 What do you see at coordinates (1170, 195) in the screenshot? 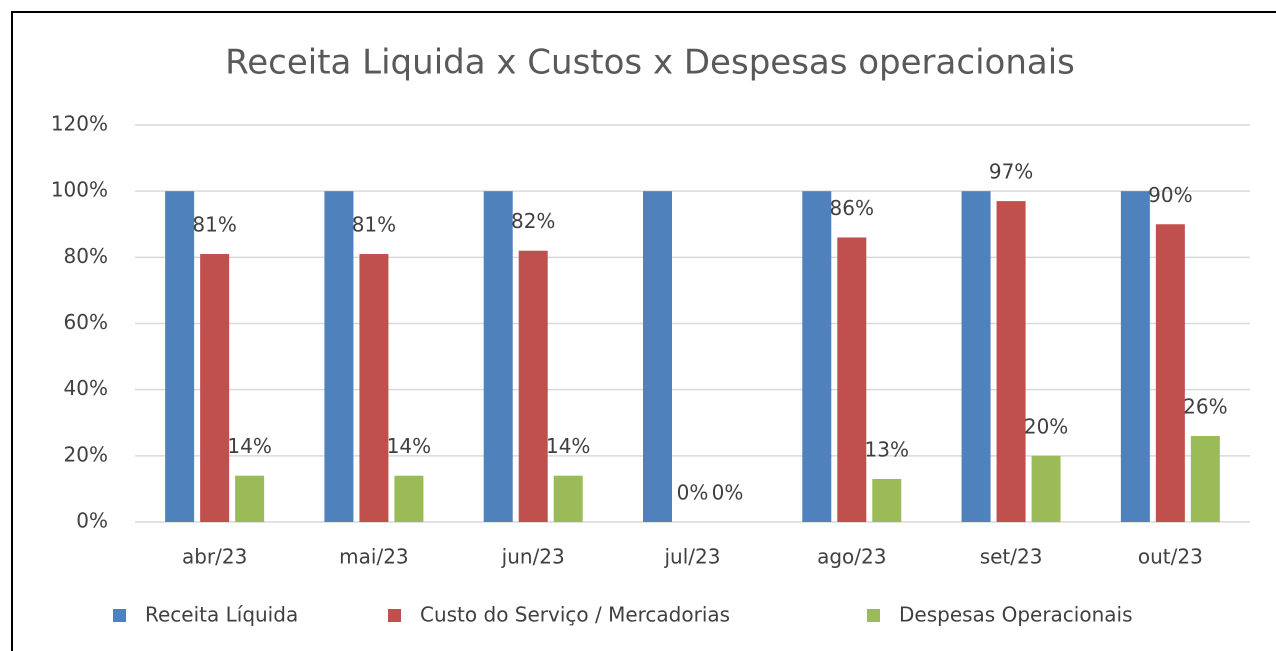
I see `data-label: 90%` at bounding box center [1170, 195].